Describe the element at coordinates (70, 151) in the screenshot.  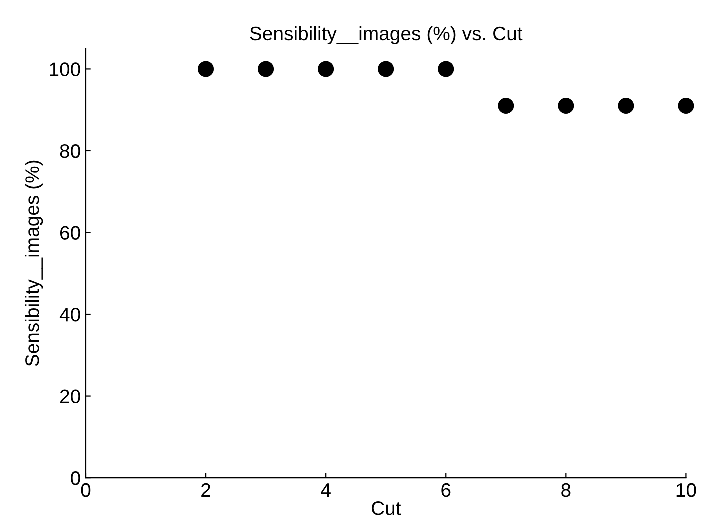
I see `y-tick-label: 80` at that location.